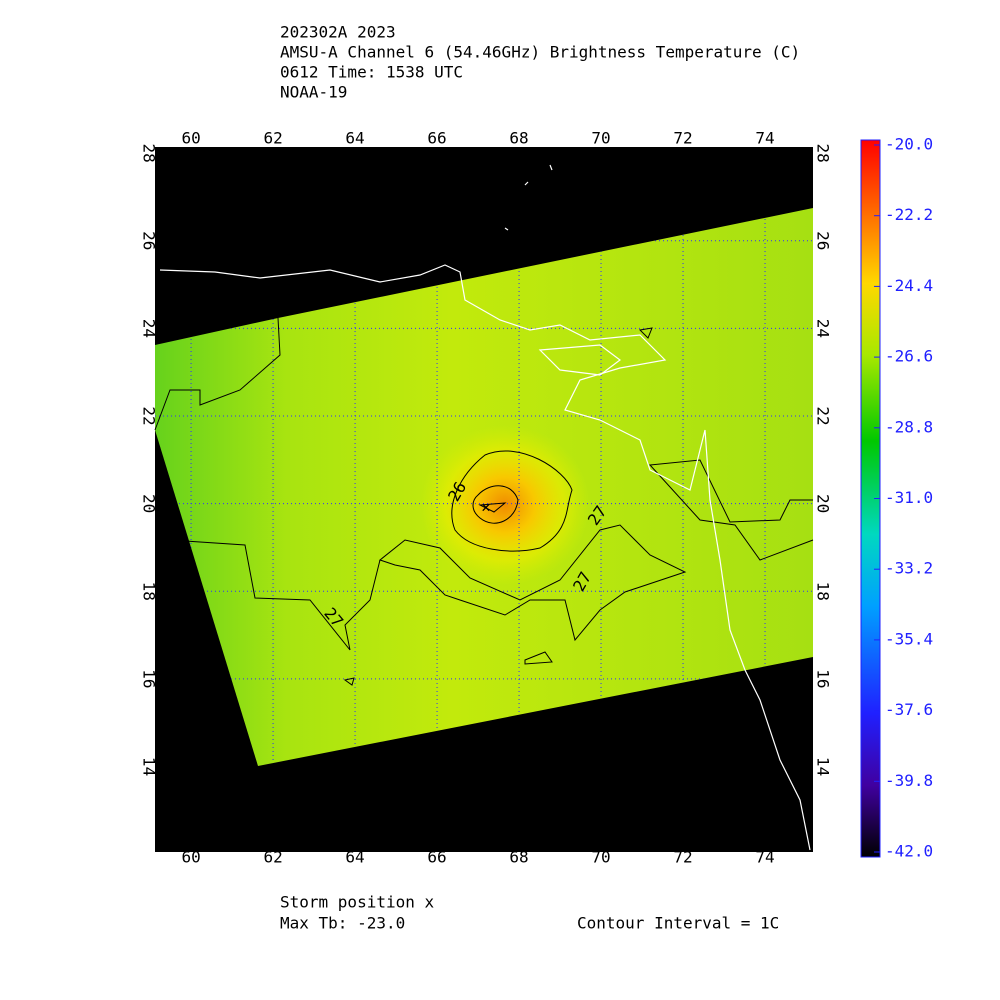 The width and height of the screenshot is (1000, 1000). What do you see at coordinates (342, 923) in the screenshot?
I see `max-tb: Max Tb: -23.0` at bounding box center [342, 923].